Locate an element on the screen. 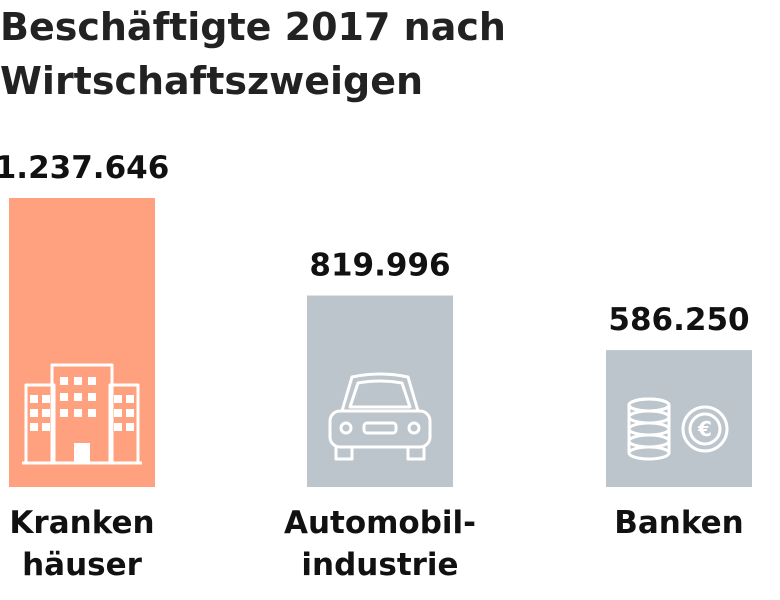 Image resolution: width=780 pixels, height=600 pixels. euro-symbol-text: € is located at coordinates (704, 429).